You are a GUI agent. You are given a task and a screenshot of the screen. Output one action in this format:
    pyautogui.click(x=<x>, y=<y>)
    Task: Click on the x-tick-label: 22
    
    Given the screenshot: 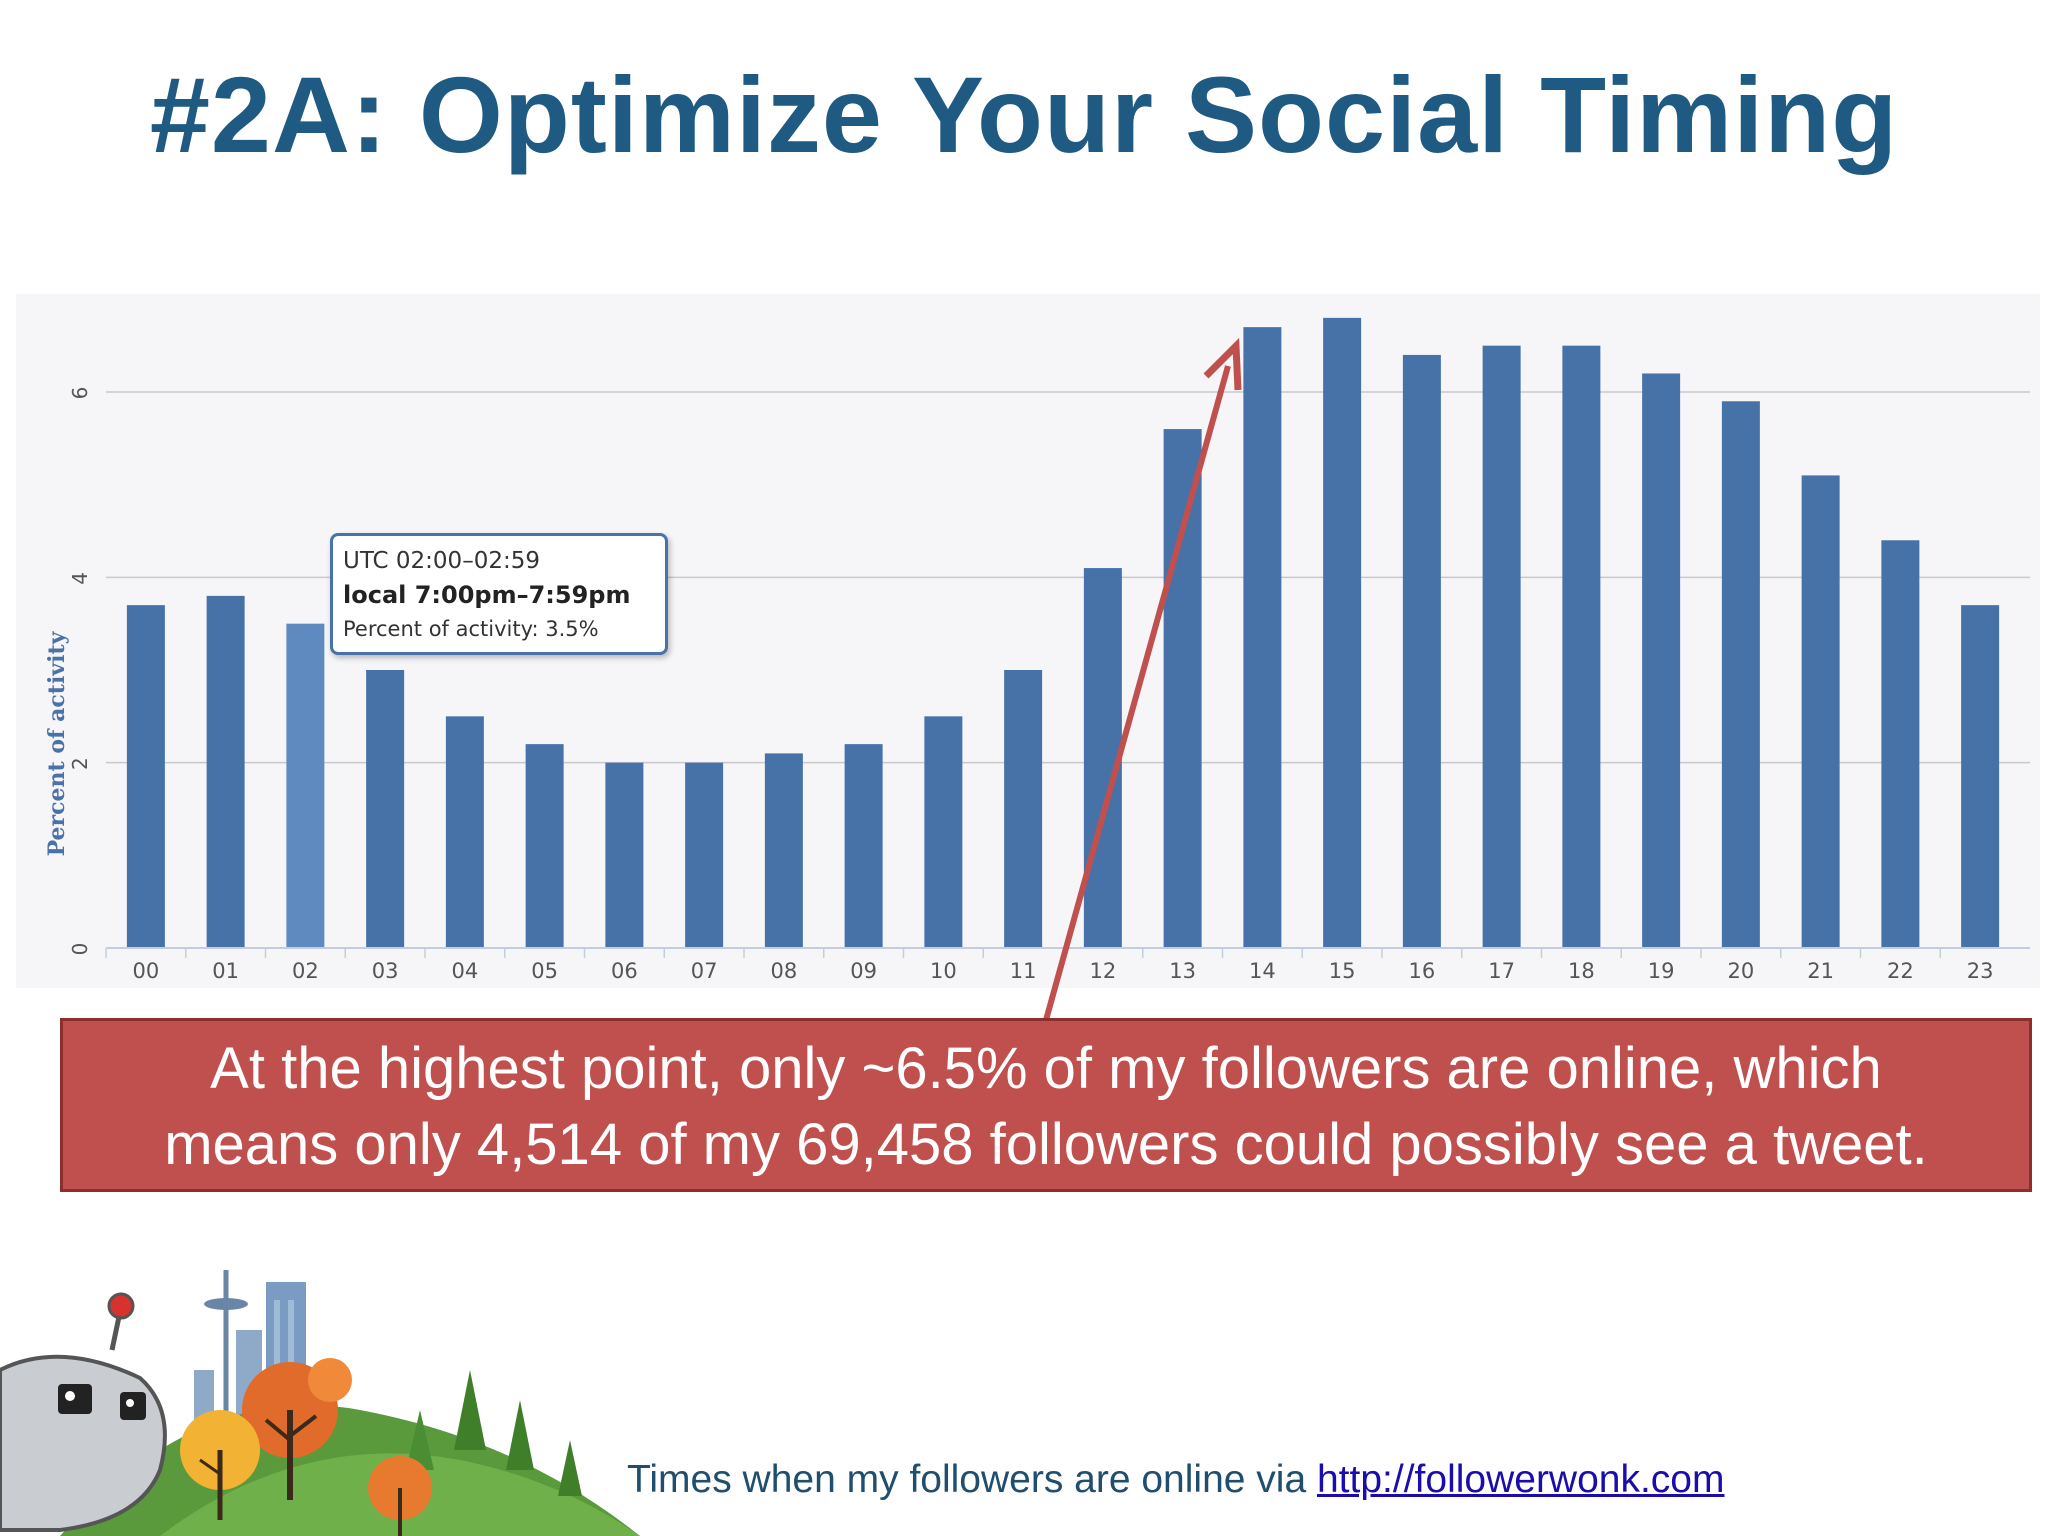 What is the action you would take?
    pyautogui.click(x=1900, y=971)
    